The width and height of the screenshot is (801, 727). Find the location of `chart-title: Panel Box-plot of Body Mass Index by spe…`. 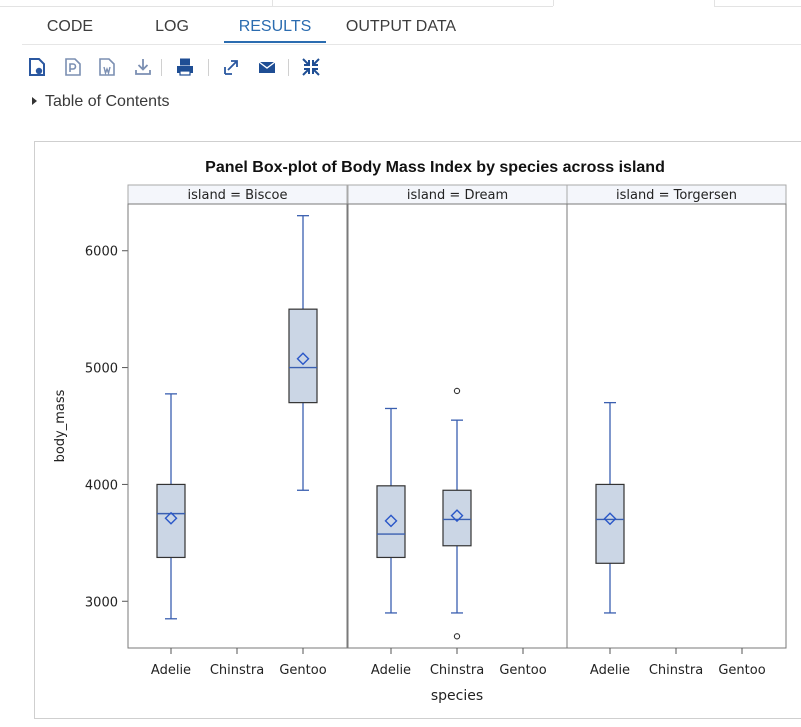

chart-title: Panel Box-plot of Body Mass Index by spe… is located at coordinates (435, 167).